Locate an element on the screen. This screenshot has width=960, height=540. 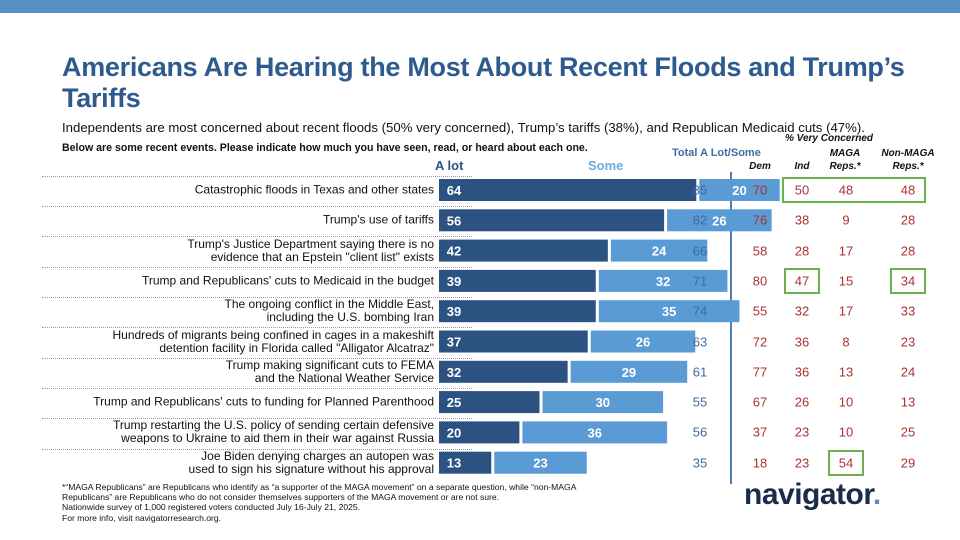
total-value: 85 is located at coordinates (700, 190).